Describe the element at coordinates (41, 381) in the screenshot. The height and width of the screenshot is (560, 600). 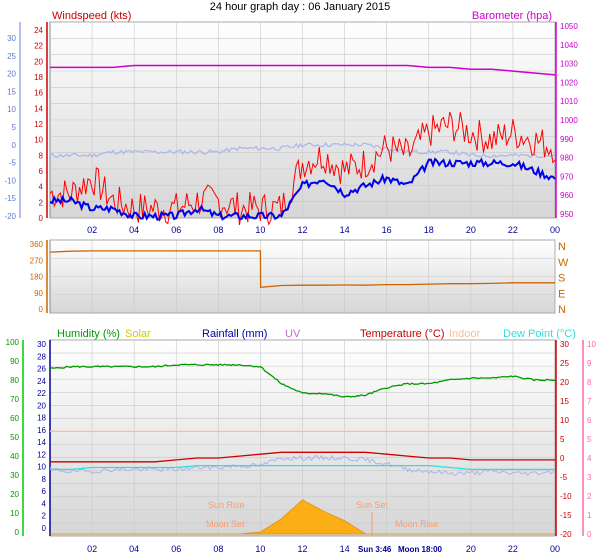
I see `rainfall-tick-label: 24` at that location.